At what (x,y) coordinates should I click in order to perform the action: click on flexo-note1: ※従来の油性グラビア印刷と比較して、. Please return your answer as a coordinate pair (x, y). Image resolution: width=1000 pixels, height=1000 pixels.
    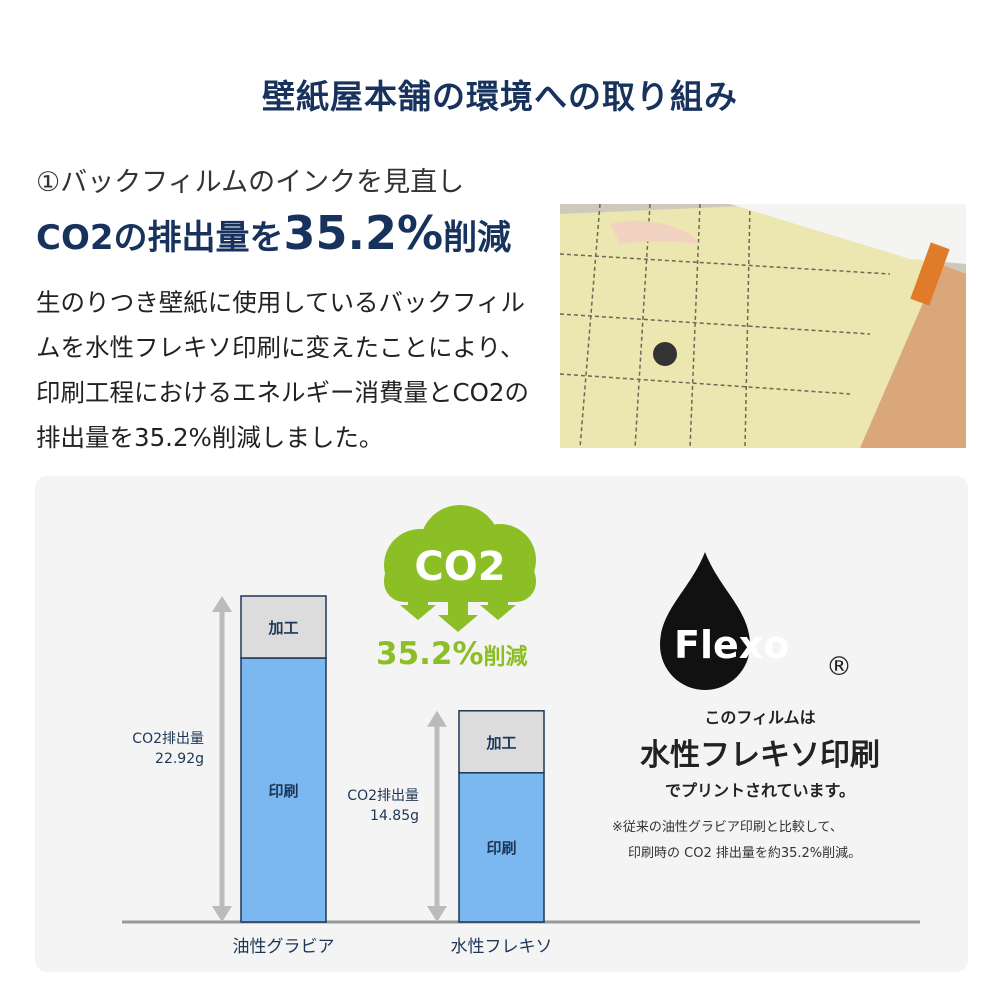
    Looking at the image, I should click on (727, 827).